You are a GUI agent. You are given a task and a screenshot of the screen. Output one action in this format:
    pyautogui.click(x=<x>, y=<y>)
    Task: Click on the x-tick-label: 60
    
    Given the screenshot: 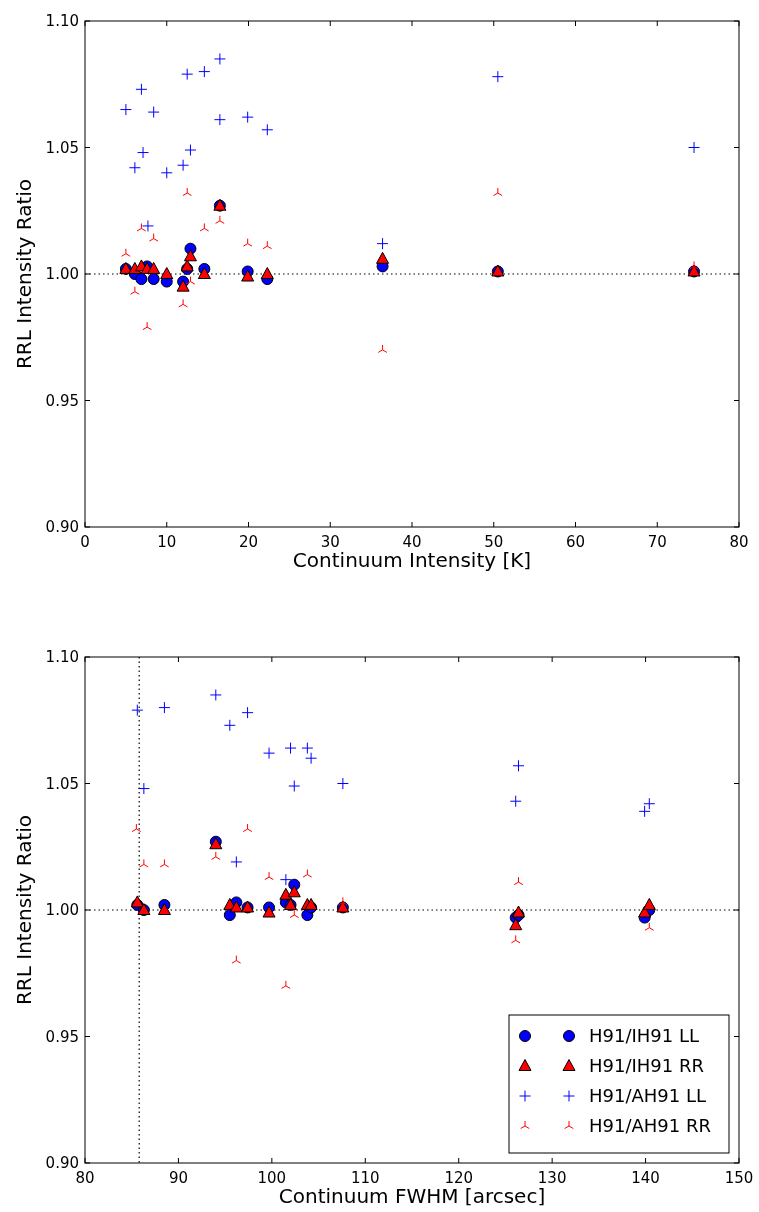 What is the action you would take?
    pyautogui.click(x=575, y=542)
    